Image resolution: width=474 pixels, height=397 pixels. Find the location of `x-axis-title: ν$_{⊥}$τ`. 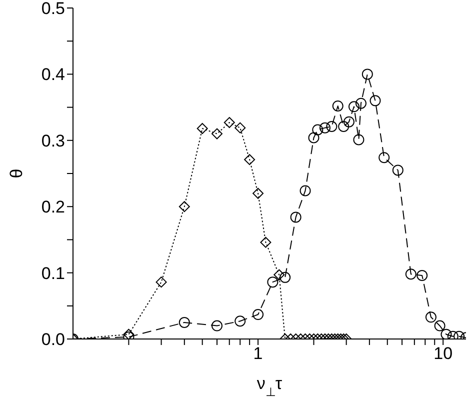

x-axis-title: ν$_{⊥}$τ is located at coordinates (269, 385).